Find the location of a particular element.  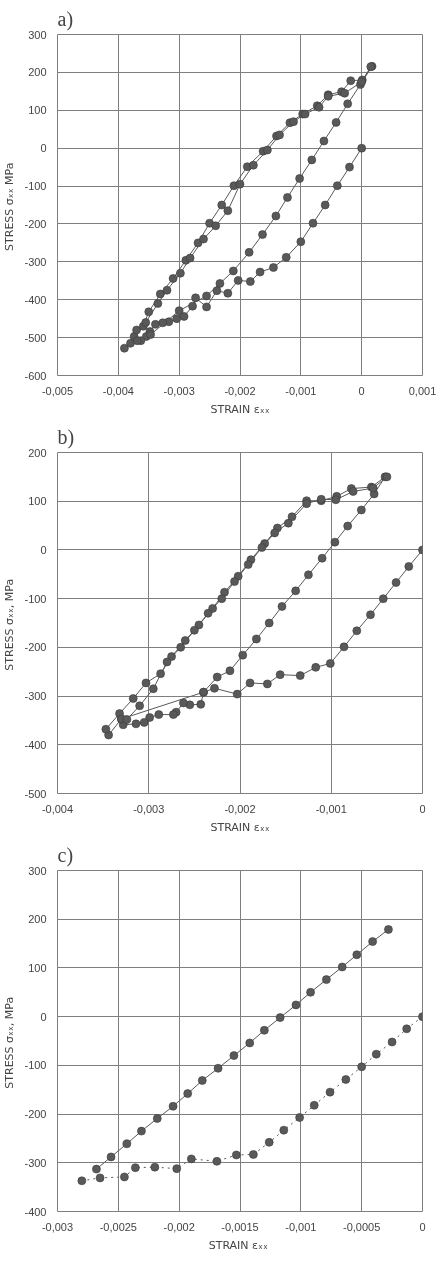

chart-title: c) is located at coordinates (65, 855).